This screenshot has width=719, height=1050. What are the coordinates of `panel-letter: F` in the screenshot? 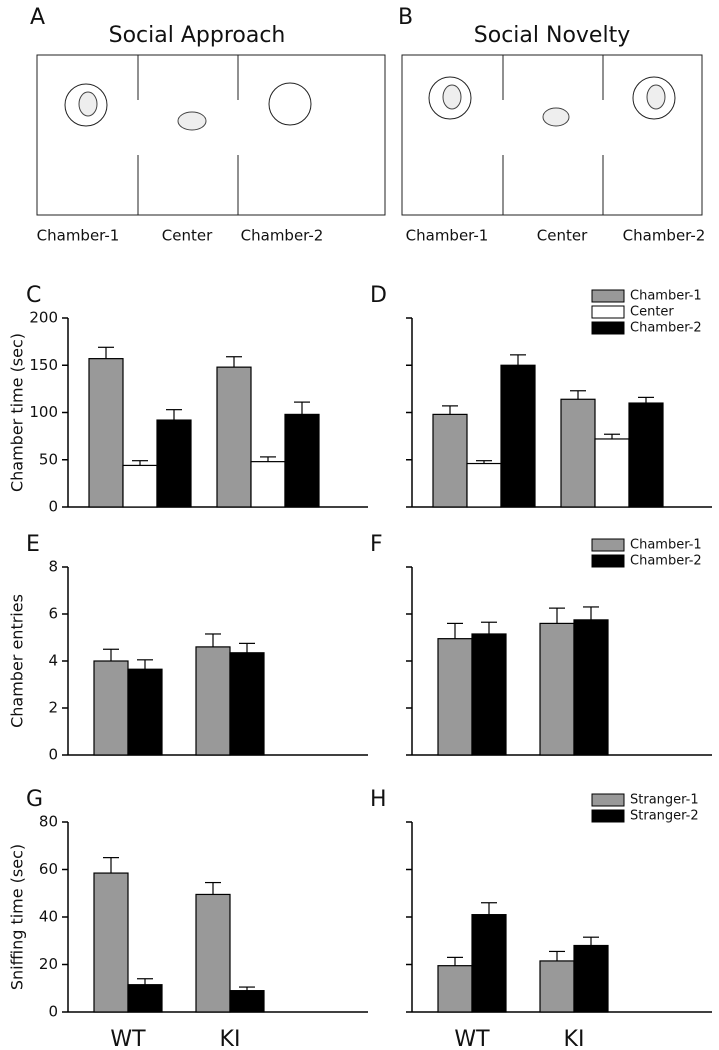 It's located at (376, 544).